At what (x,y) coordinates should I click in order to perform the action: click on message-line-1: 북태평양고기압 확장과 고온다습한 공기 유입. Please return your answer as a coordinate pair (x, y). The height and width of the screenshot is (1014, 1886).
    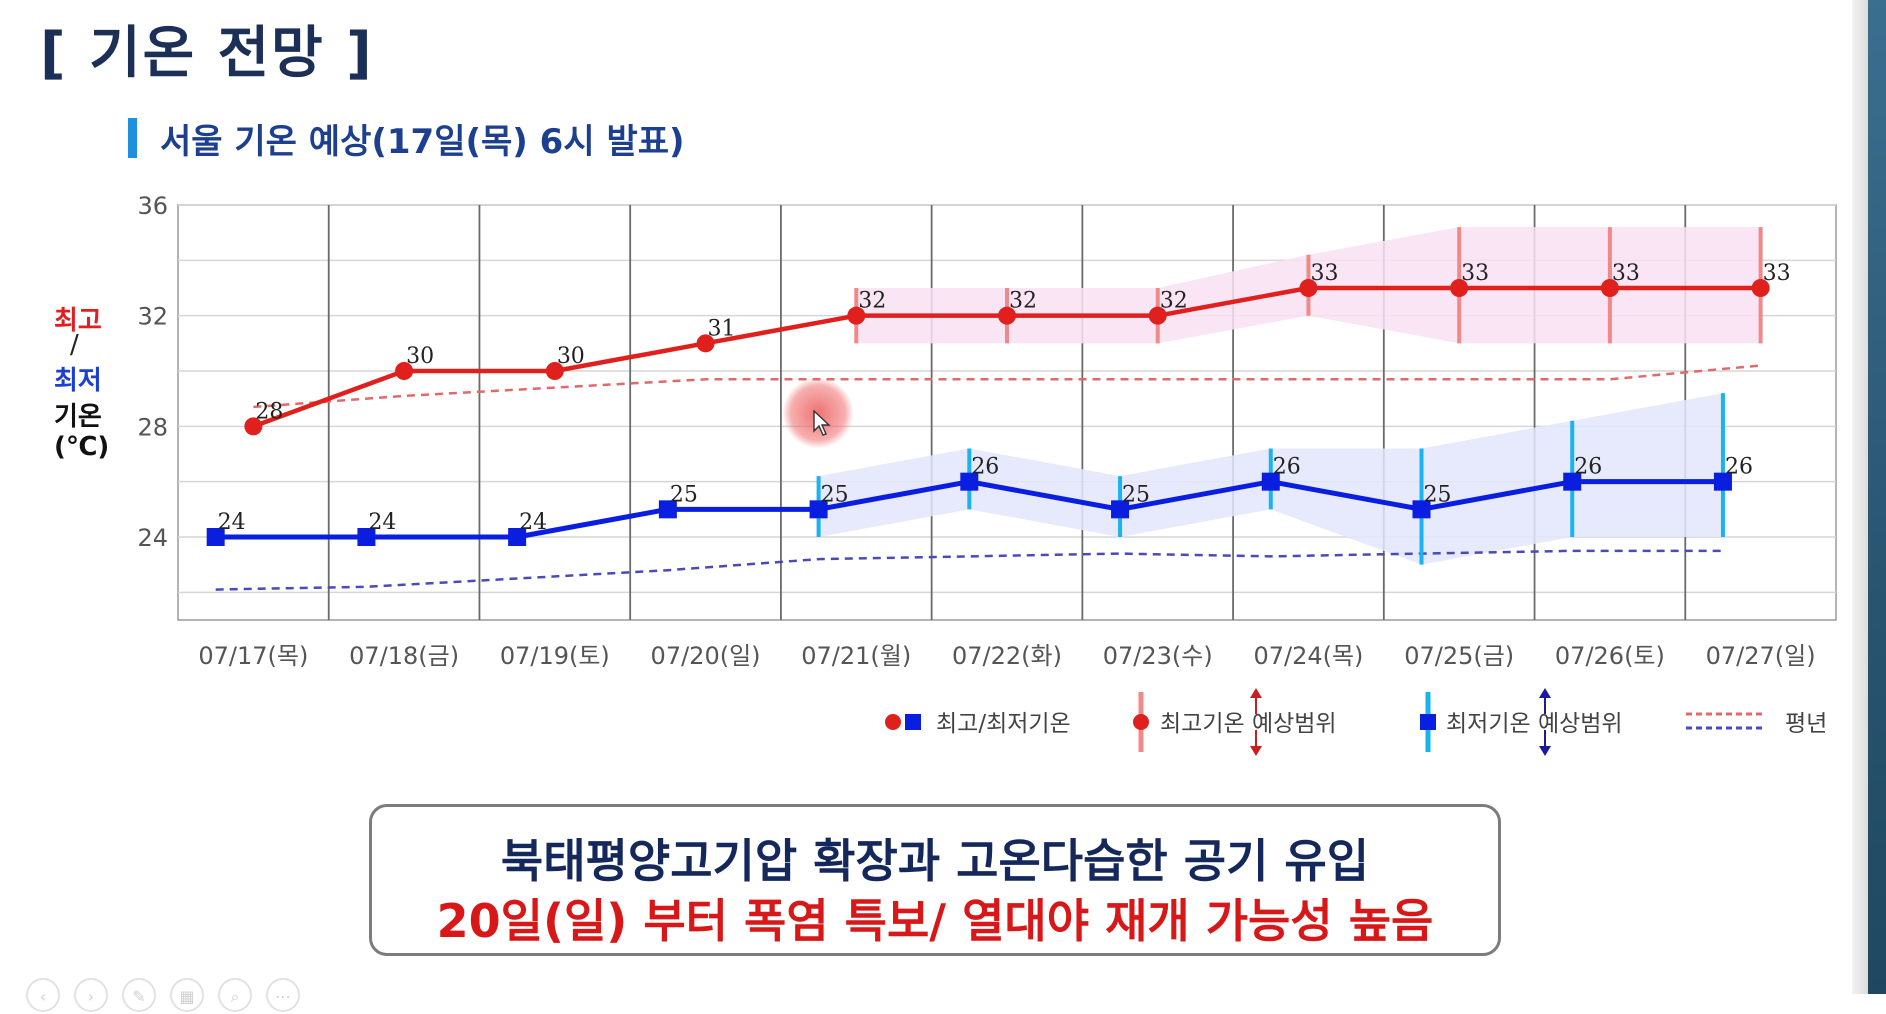
    Looking at the image, I should click on (935, 861).